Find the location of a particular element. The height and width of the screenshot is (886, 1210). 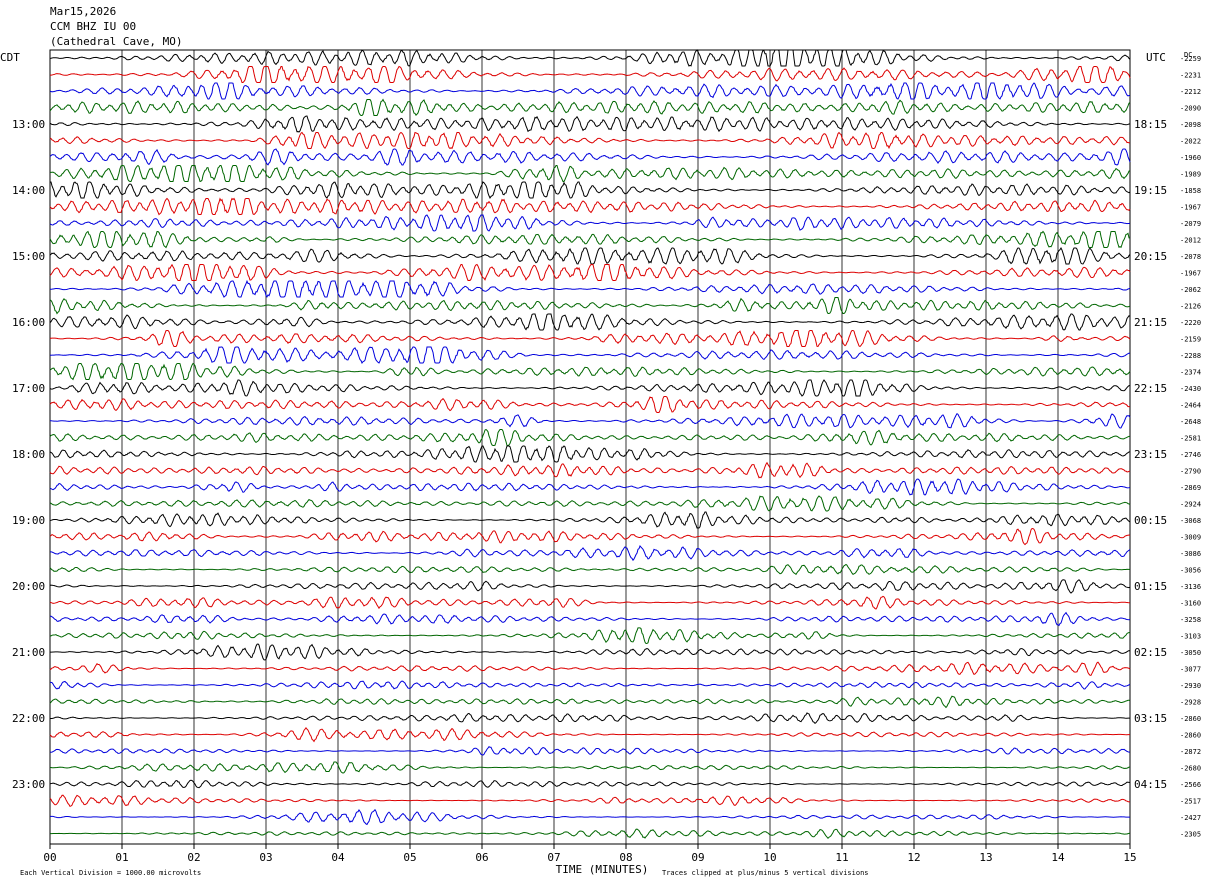

dc-offset-label: -2098 is located at coordinates (1190, 125).